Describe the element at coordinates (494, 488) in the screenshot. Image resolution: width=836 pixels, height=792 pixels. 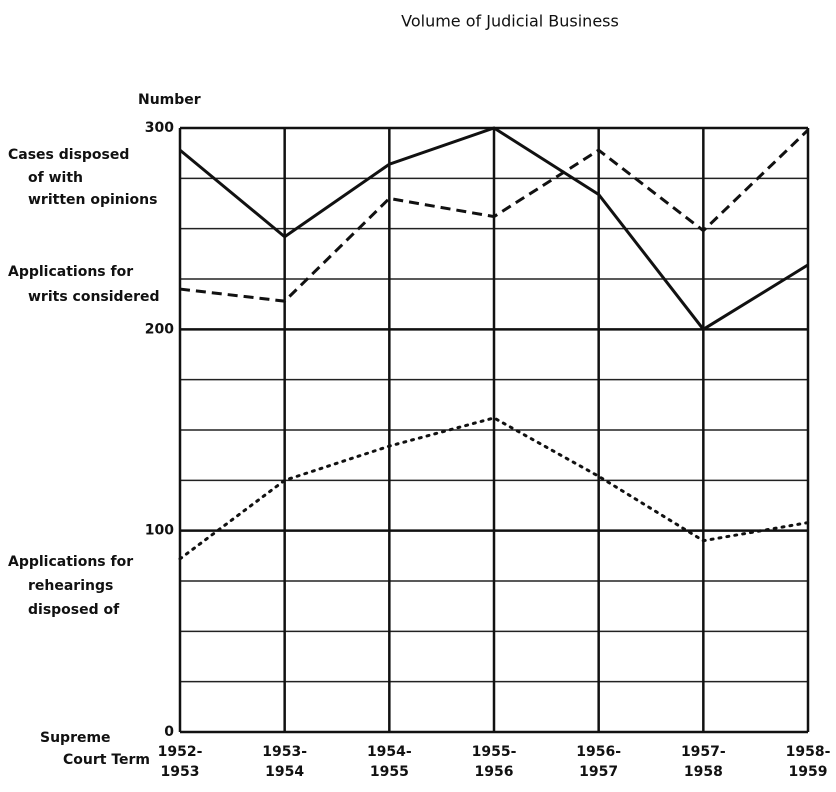
I see `series-line` at that location.